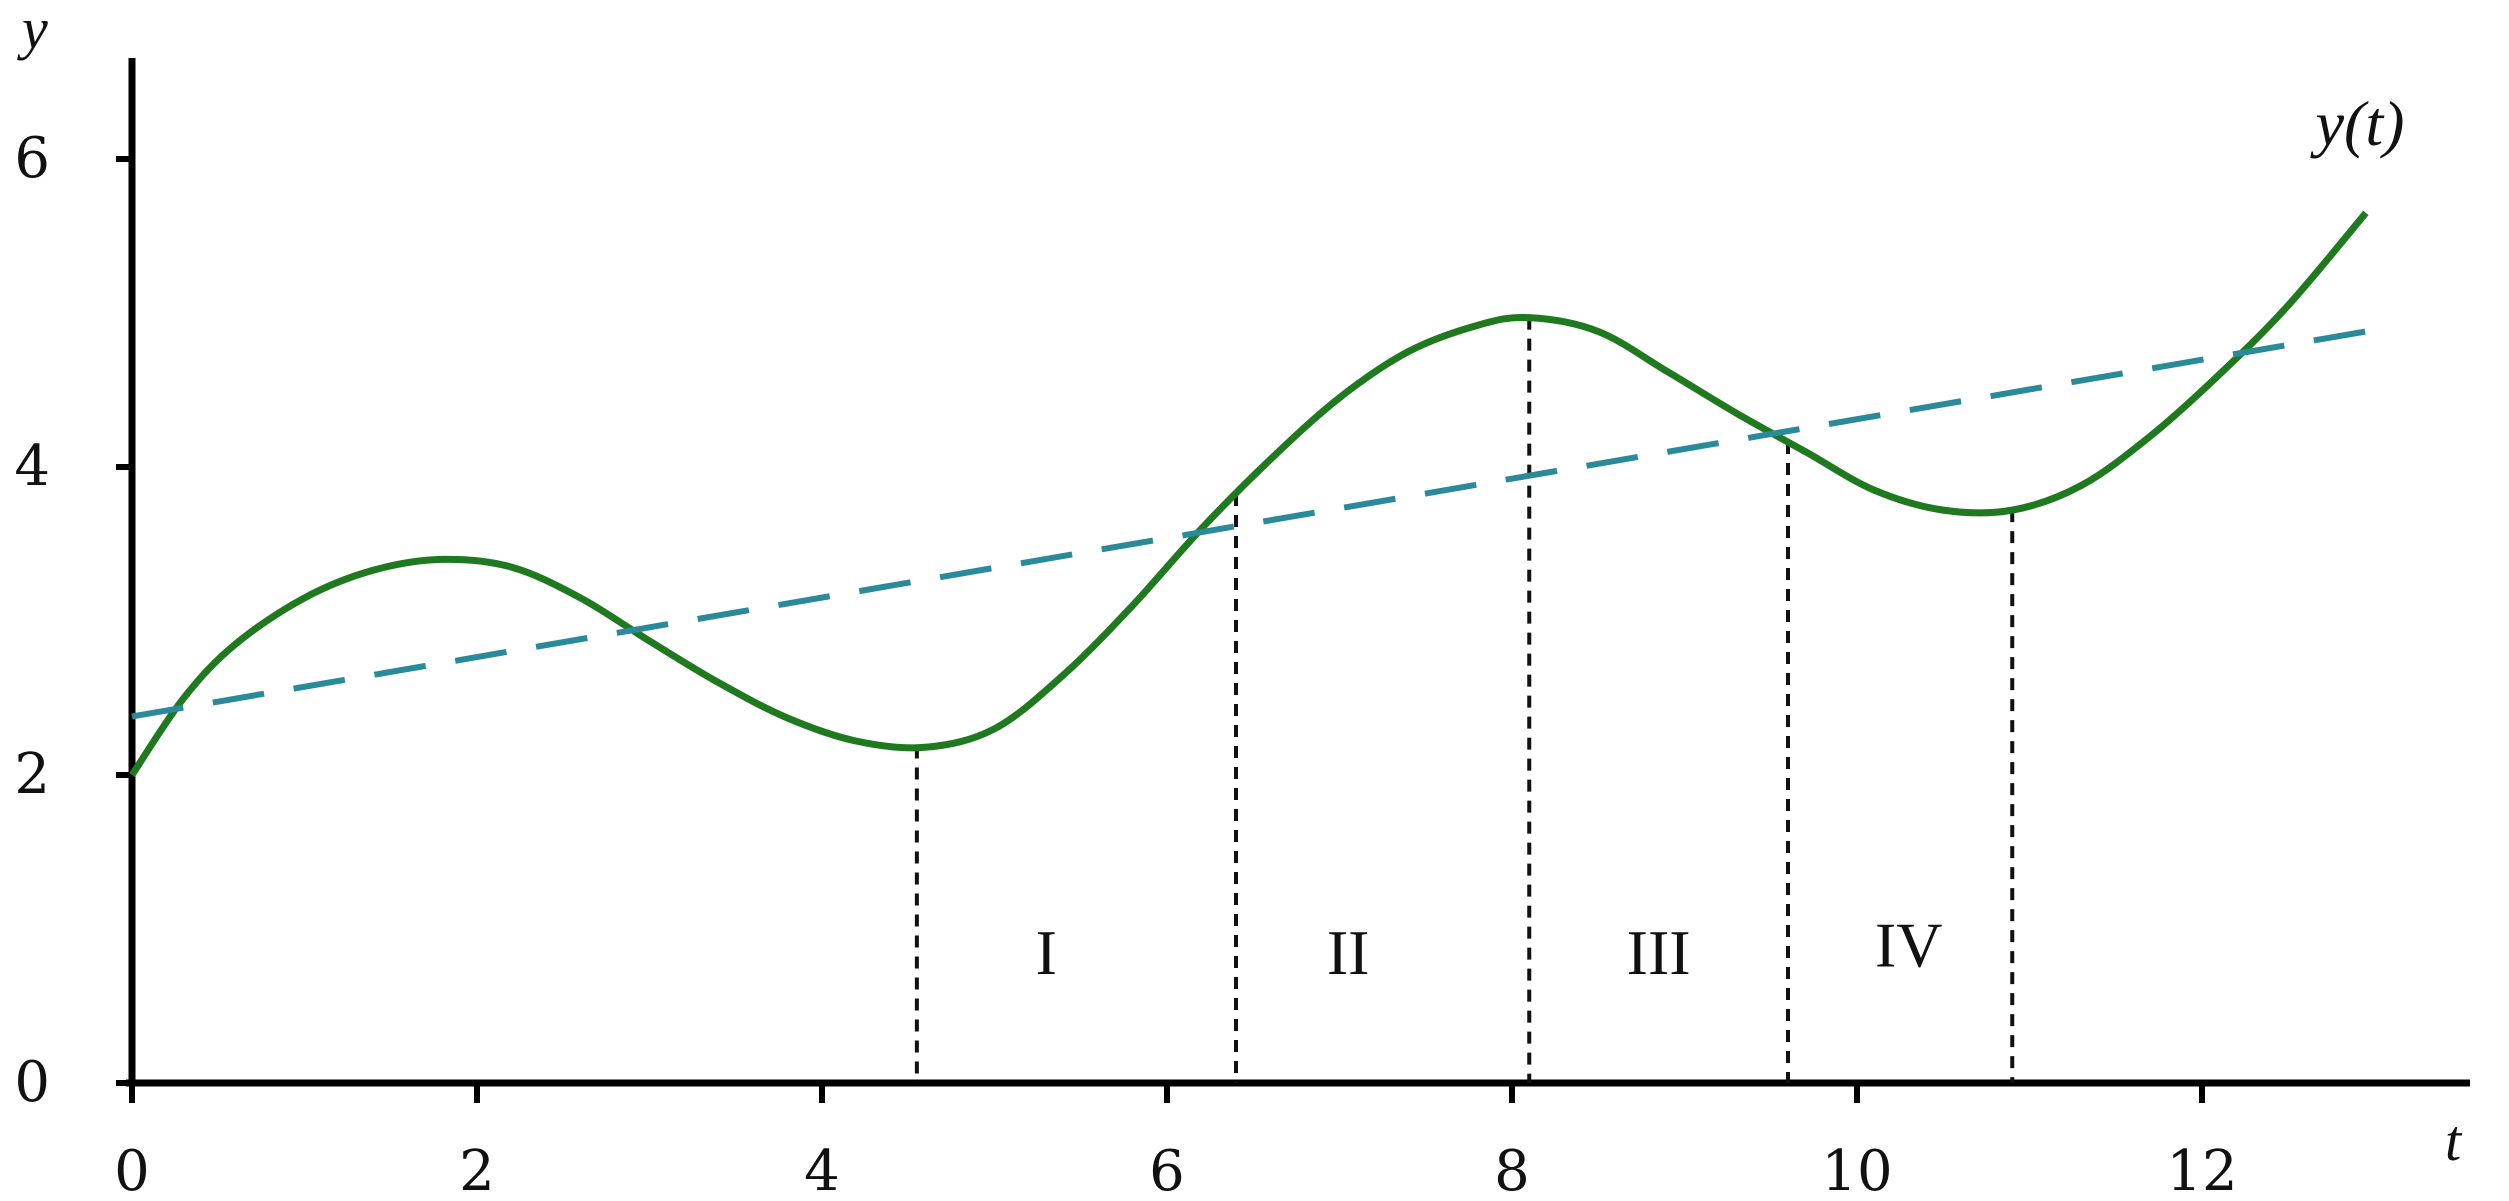  What do you see at coordinates (822, 1170) in the screenshot?
I see `x-tick-label: 4` at bounding box center [822, 1170].